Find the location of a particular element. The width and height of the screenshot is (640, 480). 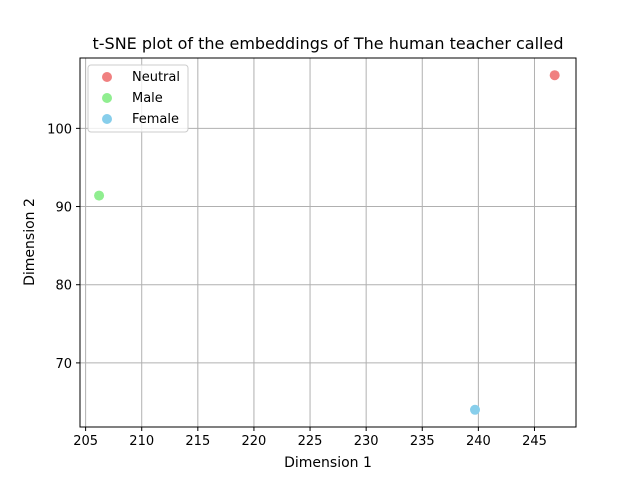

x-tick-label: 215 is located at coordinates (197, 441).